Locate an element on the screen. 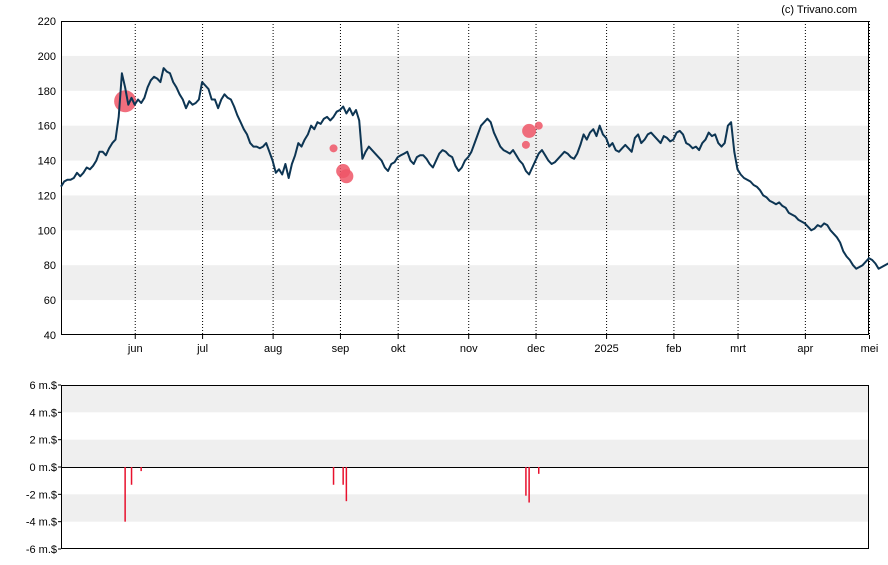 The image size is (888, 565). volume-y-tick-label: 6 m.$ is located at coordinates (43, 386).